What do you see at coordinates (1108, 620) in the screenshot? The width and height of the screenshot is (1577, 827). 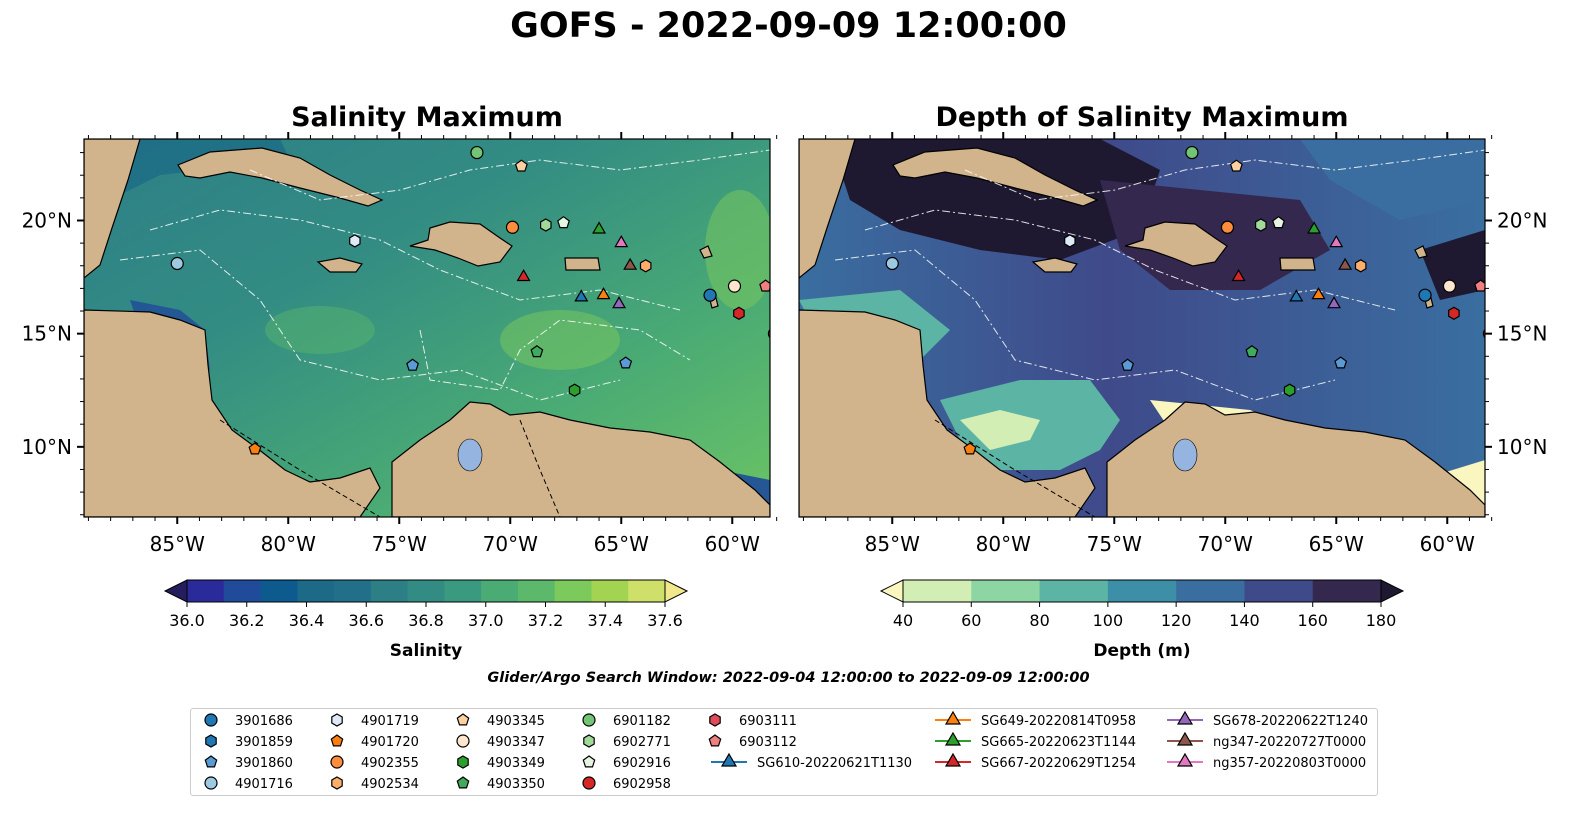 I see `colorbar-tick-label: 100` at bounding box center [1108, 620].